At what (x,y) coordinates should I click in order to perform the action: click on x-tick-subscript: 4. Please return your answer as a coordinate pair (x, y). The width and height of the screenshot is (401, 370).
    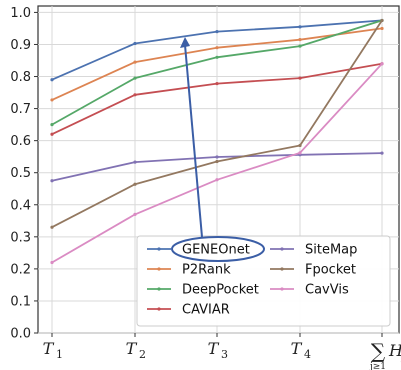
    Looking at the image, I should click on (307, 354).